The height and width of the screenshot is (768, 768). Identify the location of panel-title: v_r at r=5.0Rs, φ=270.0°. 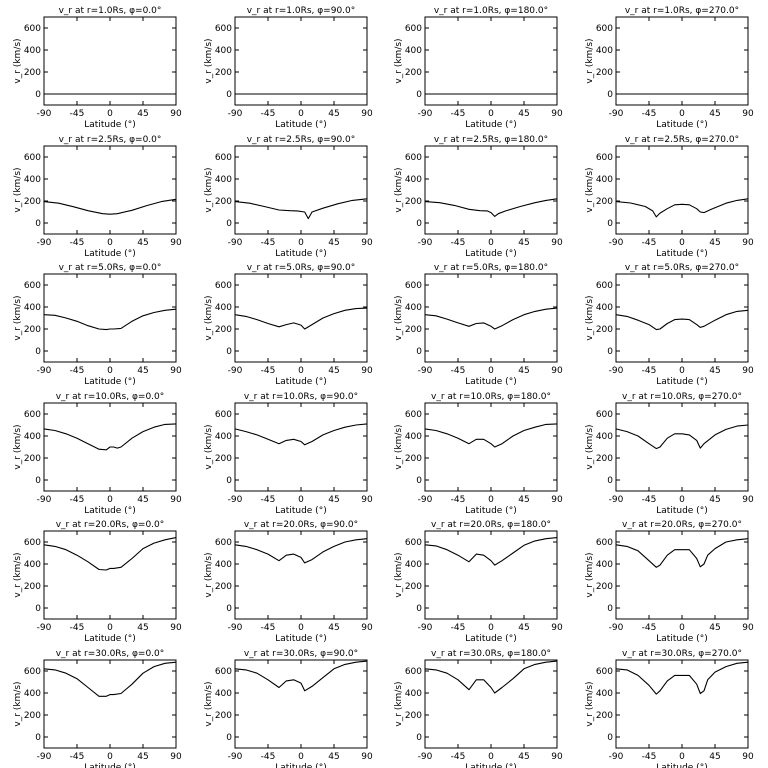
(682, 268).